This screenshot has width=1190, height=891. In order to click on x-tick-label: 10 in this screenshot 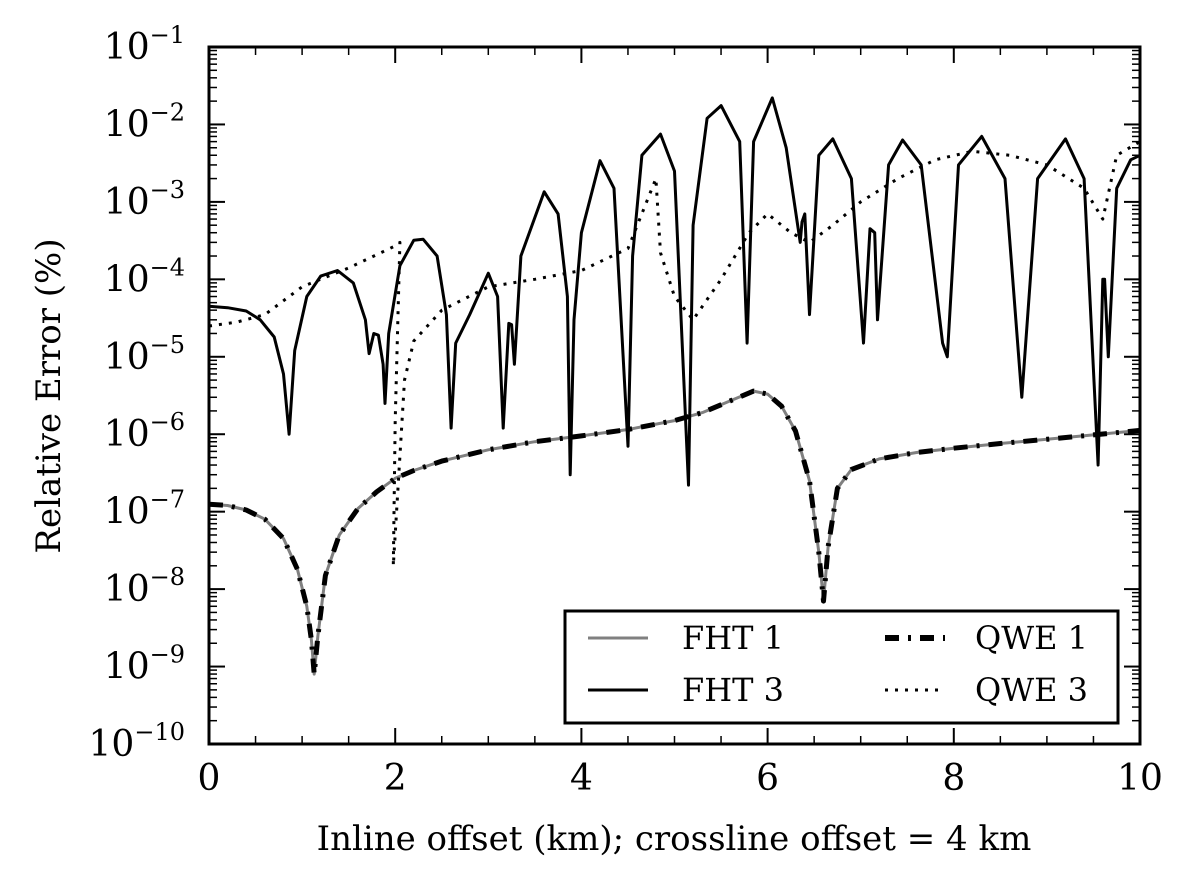, I will do `click(1140, 778)`.